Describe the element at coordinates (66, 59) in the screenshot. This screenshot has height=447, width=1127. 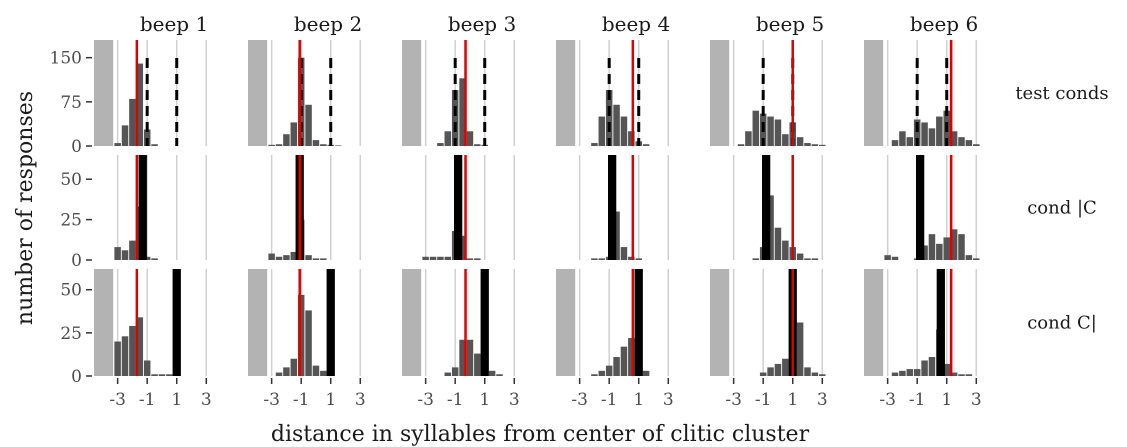
I see `y-tick-label: 150` at that location.